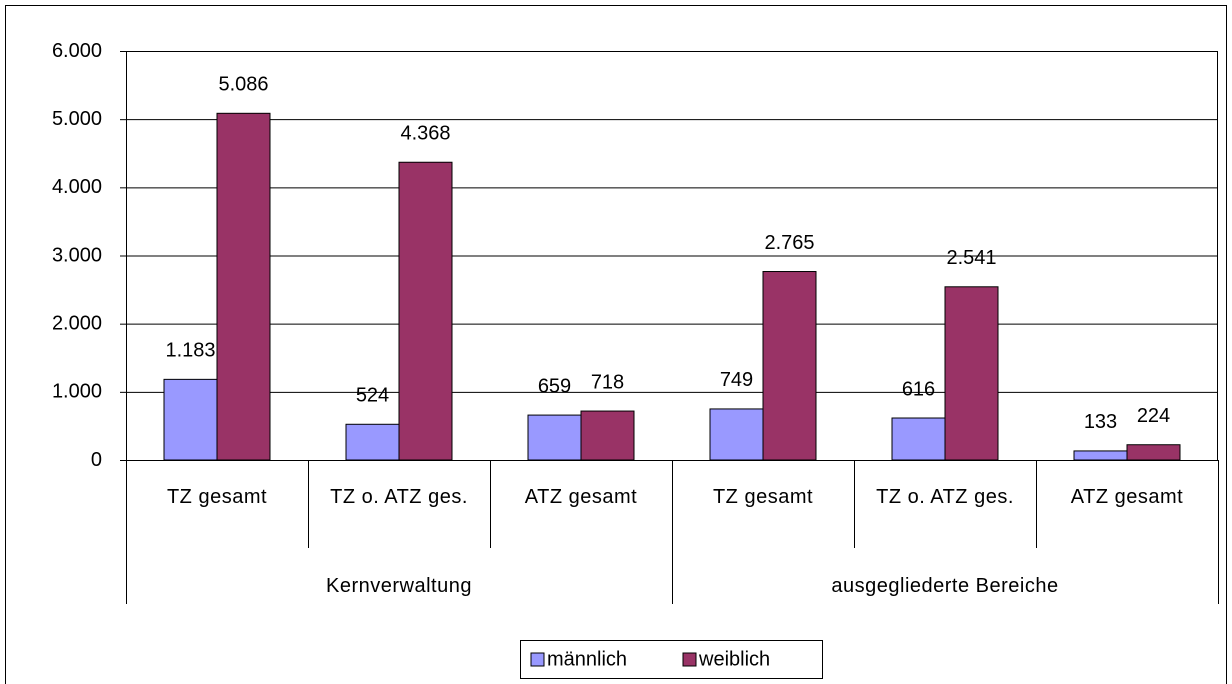  I want to click on value-label: 659, so click(554, 386).